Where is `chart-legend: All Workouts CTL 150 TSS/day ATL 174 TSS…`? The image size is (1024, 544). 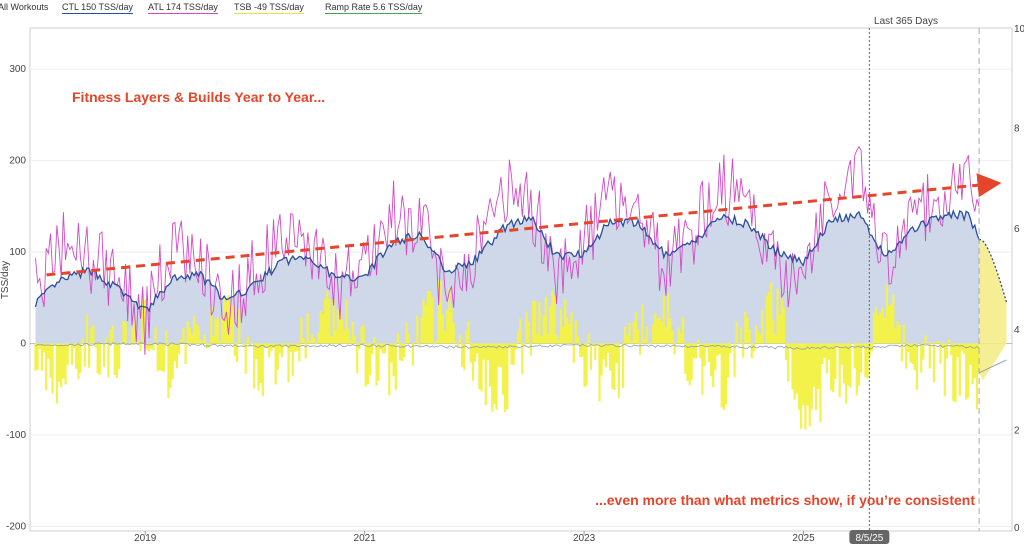
chart-legend: All Workouts CTL 150 TSS/day ATL 174 TSS… is located at coordinates (512, 8).